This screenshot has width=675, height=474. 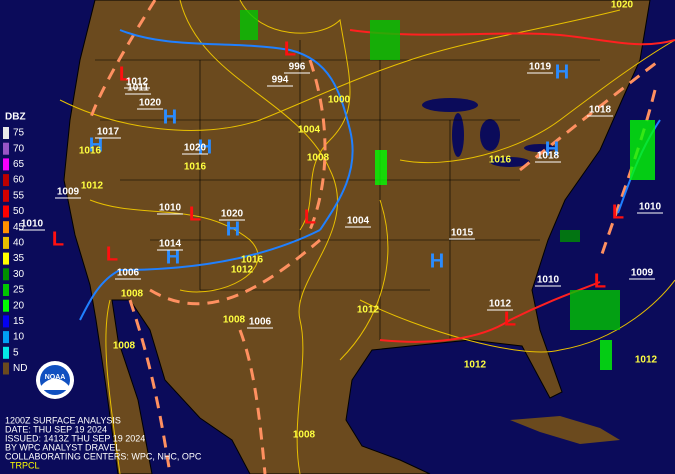 I want to click on great-lakes, so click(x=489, y=132).